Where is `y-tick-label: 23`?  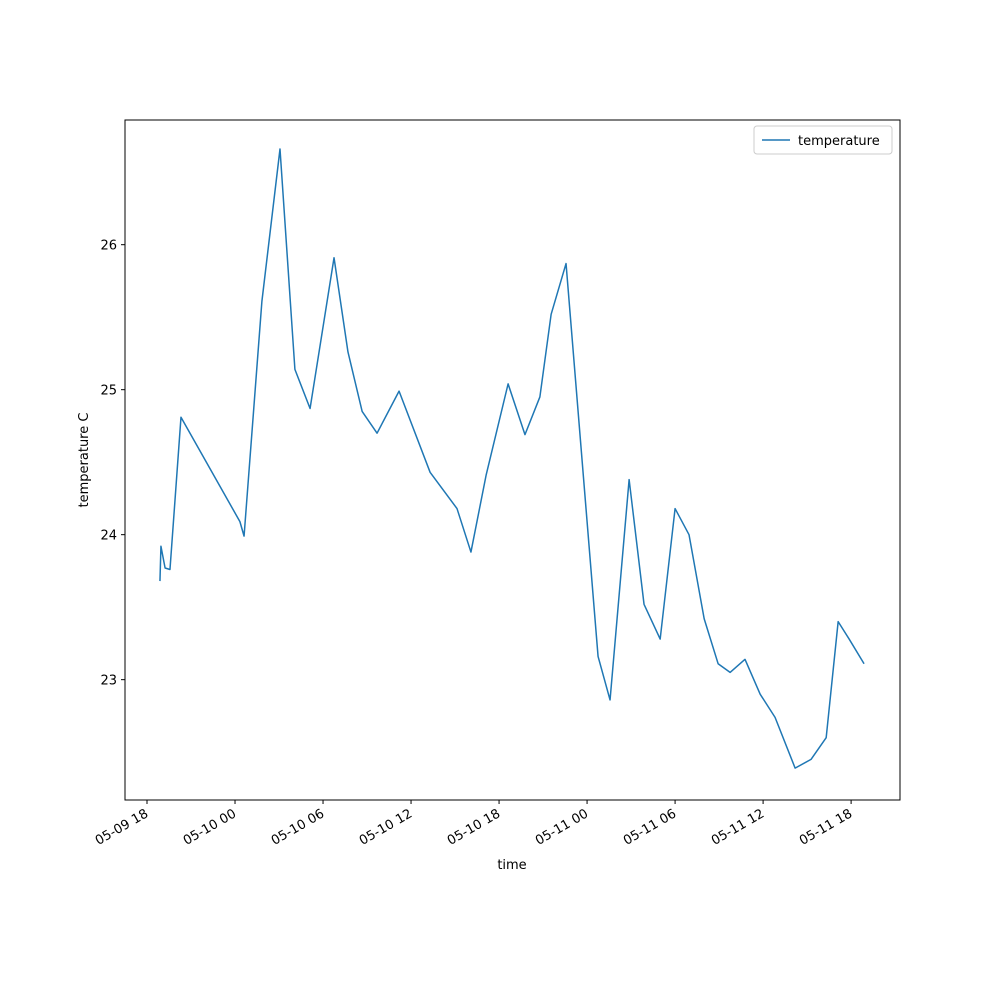 y-tick-label: 23 is located at coordinates (108, 681).